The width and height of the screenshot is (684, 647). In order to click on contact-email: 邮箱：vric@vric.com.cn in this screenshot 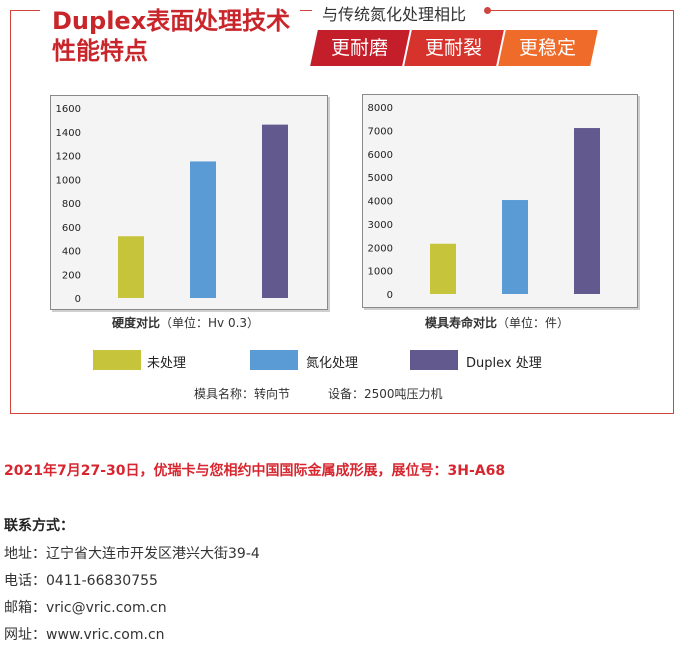, I will do `click(85, 608)`.